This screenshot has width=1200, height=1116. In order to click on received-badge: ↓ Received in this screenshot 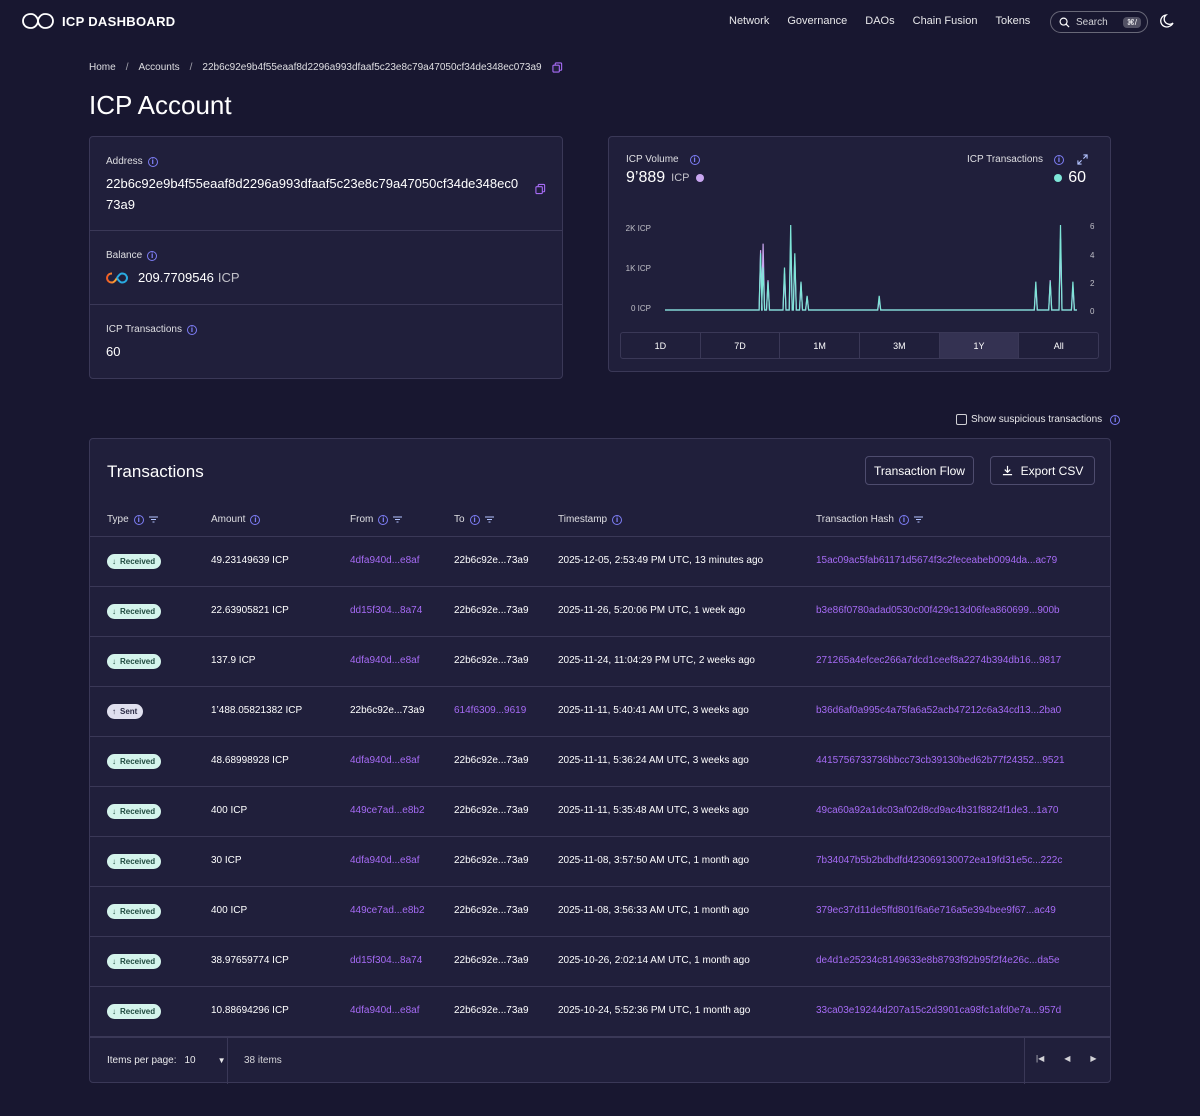, I will do `click(134, 961)`.